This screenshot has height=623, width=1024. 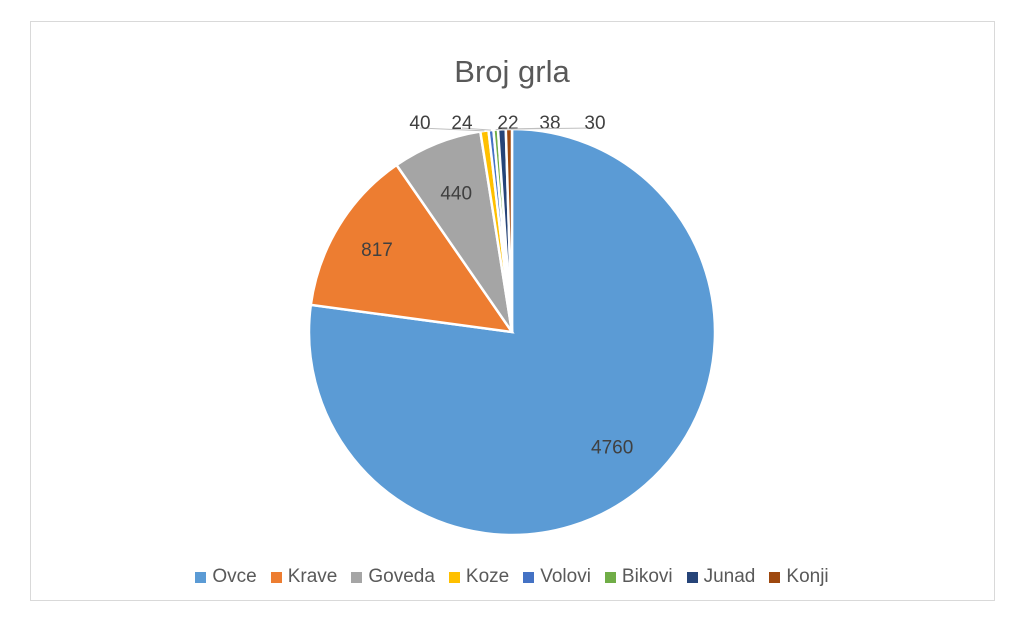 I want to click on data-label-volovi: 24, so click(x=462, y=123).